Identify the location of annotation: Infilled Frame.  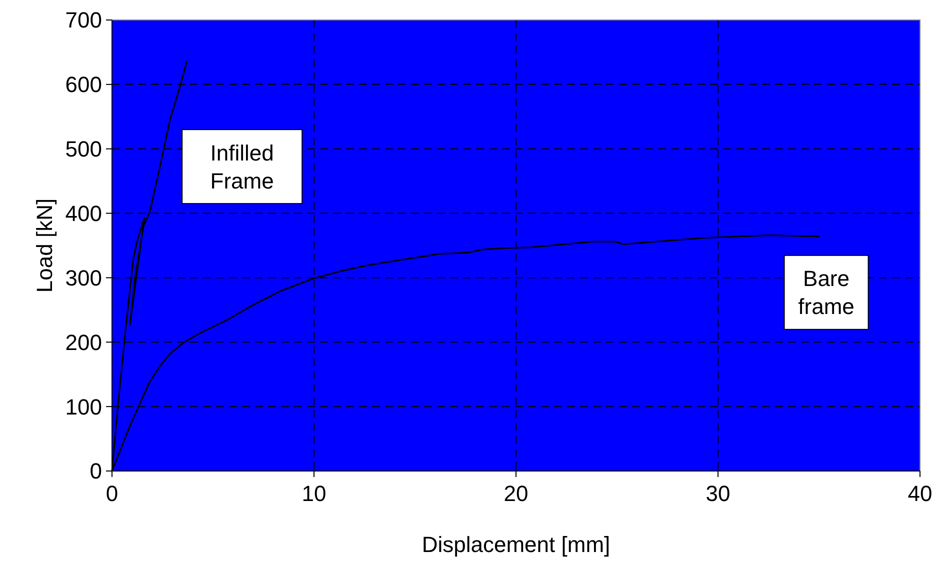
(242, 167).